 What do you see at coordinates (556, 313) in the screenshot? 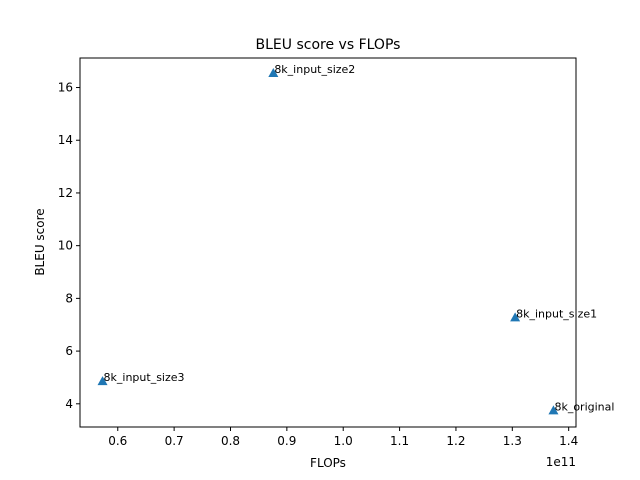
I see `point-label: 8k_input_size1` at bounding box center [556, 313].